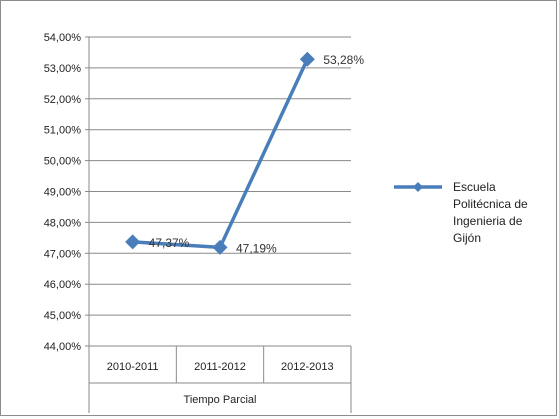  Describe the element at coordinates (63, 131) in the screenshot. I see `y-tick-label: 51,00%` at that location.